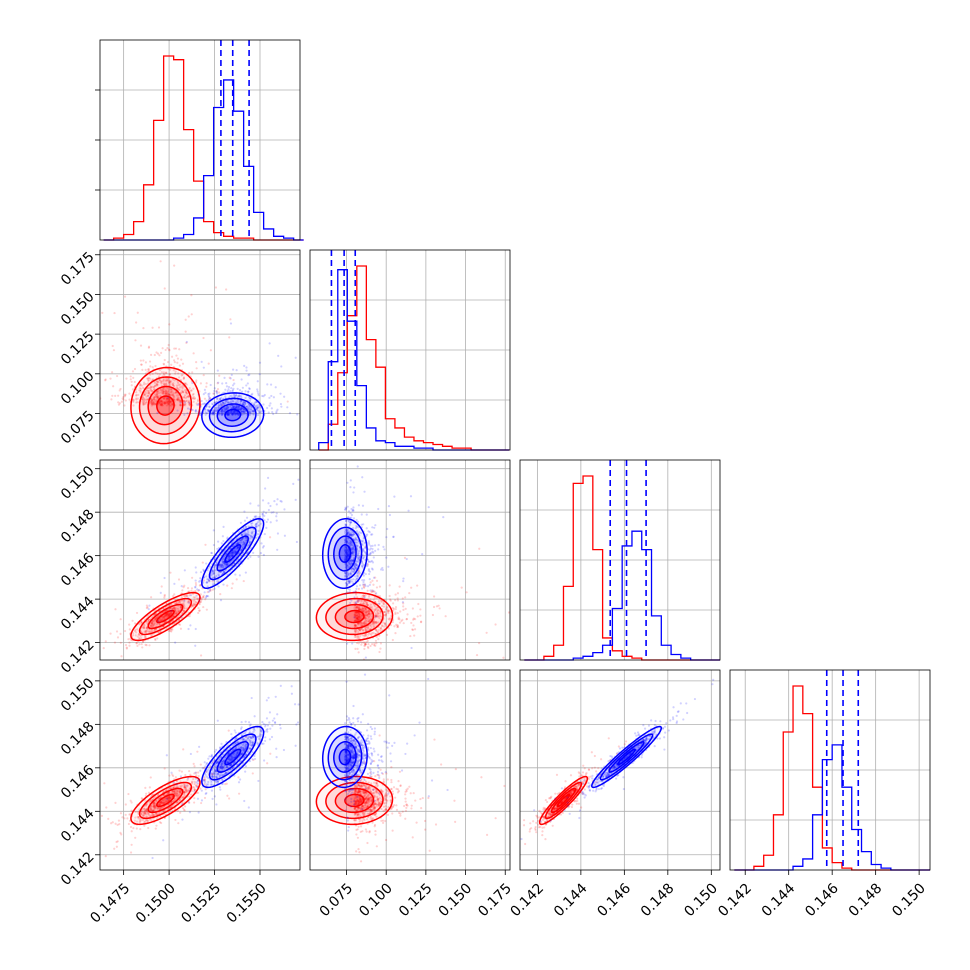 Image resolution: width=970 pixels, height=970 pixels. Describe the element at coordinates (78, 869) in the screenshot. I see `y-tick-label-3-0: 0.142` at that location.